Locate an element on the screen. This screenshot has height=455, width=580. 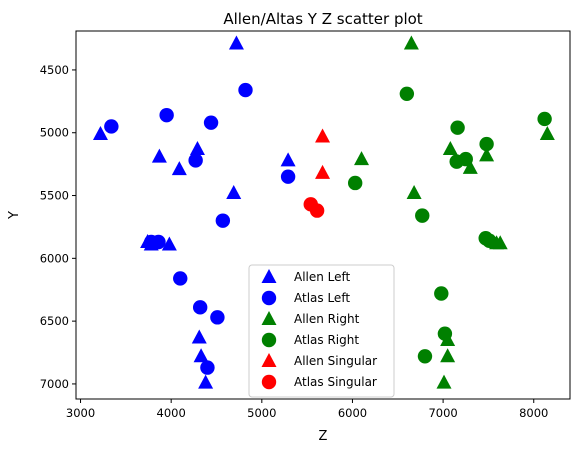
legend-label-atlas-singular: Atlas Singular is located at coordinates (335, 382).